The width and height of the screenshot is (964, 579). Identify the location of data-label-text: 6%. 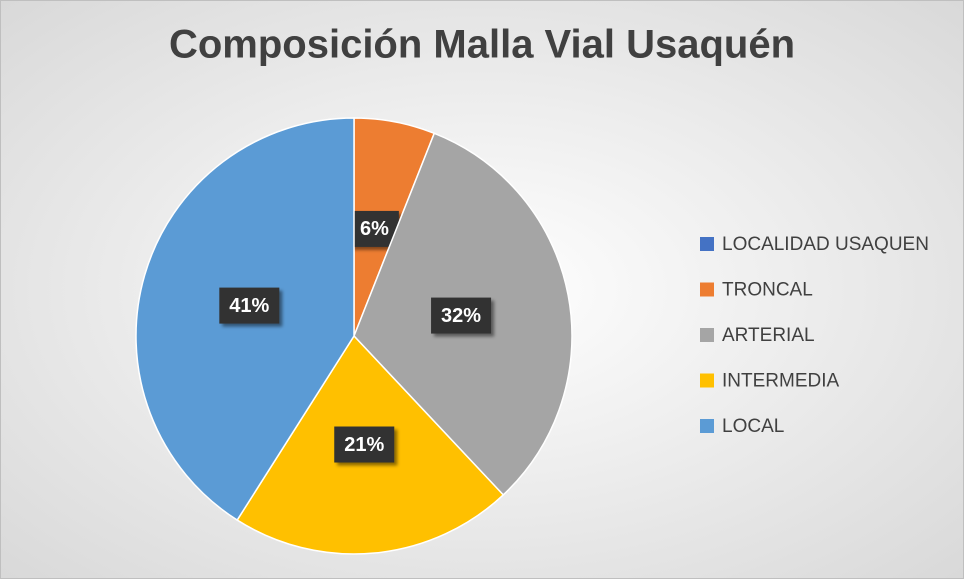
(374, 229).